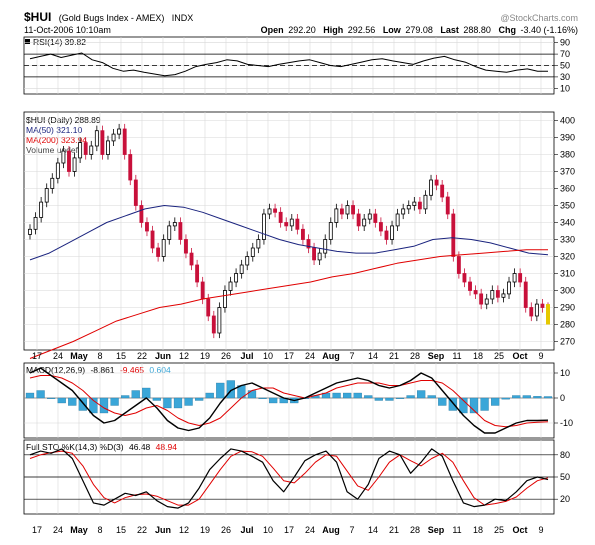 The image size is (595, 545). I want to click on ma50-legend: MA(50) 321.10, so click(54, 130).